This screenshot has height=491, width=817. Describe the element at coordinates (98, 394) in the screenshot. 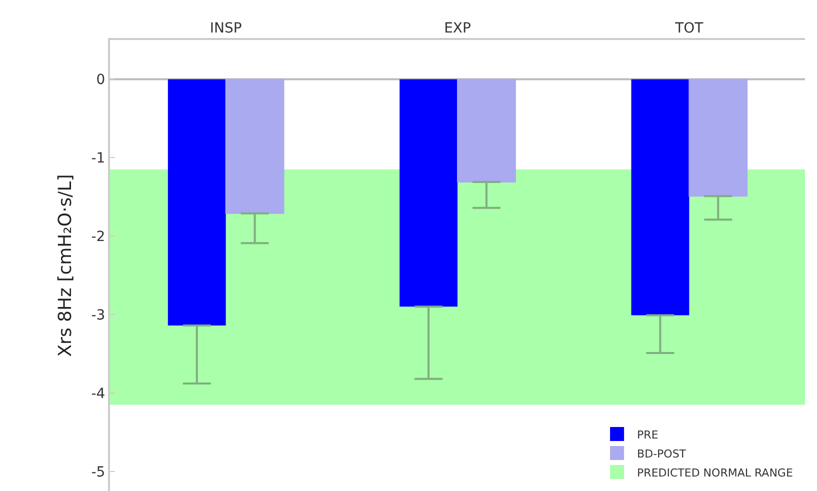

I see `y-tick-label: -4` at that location.